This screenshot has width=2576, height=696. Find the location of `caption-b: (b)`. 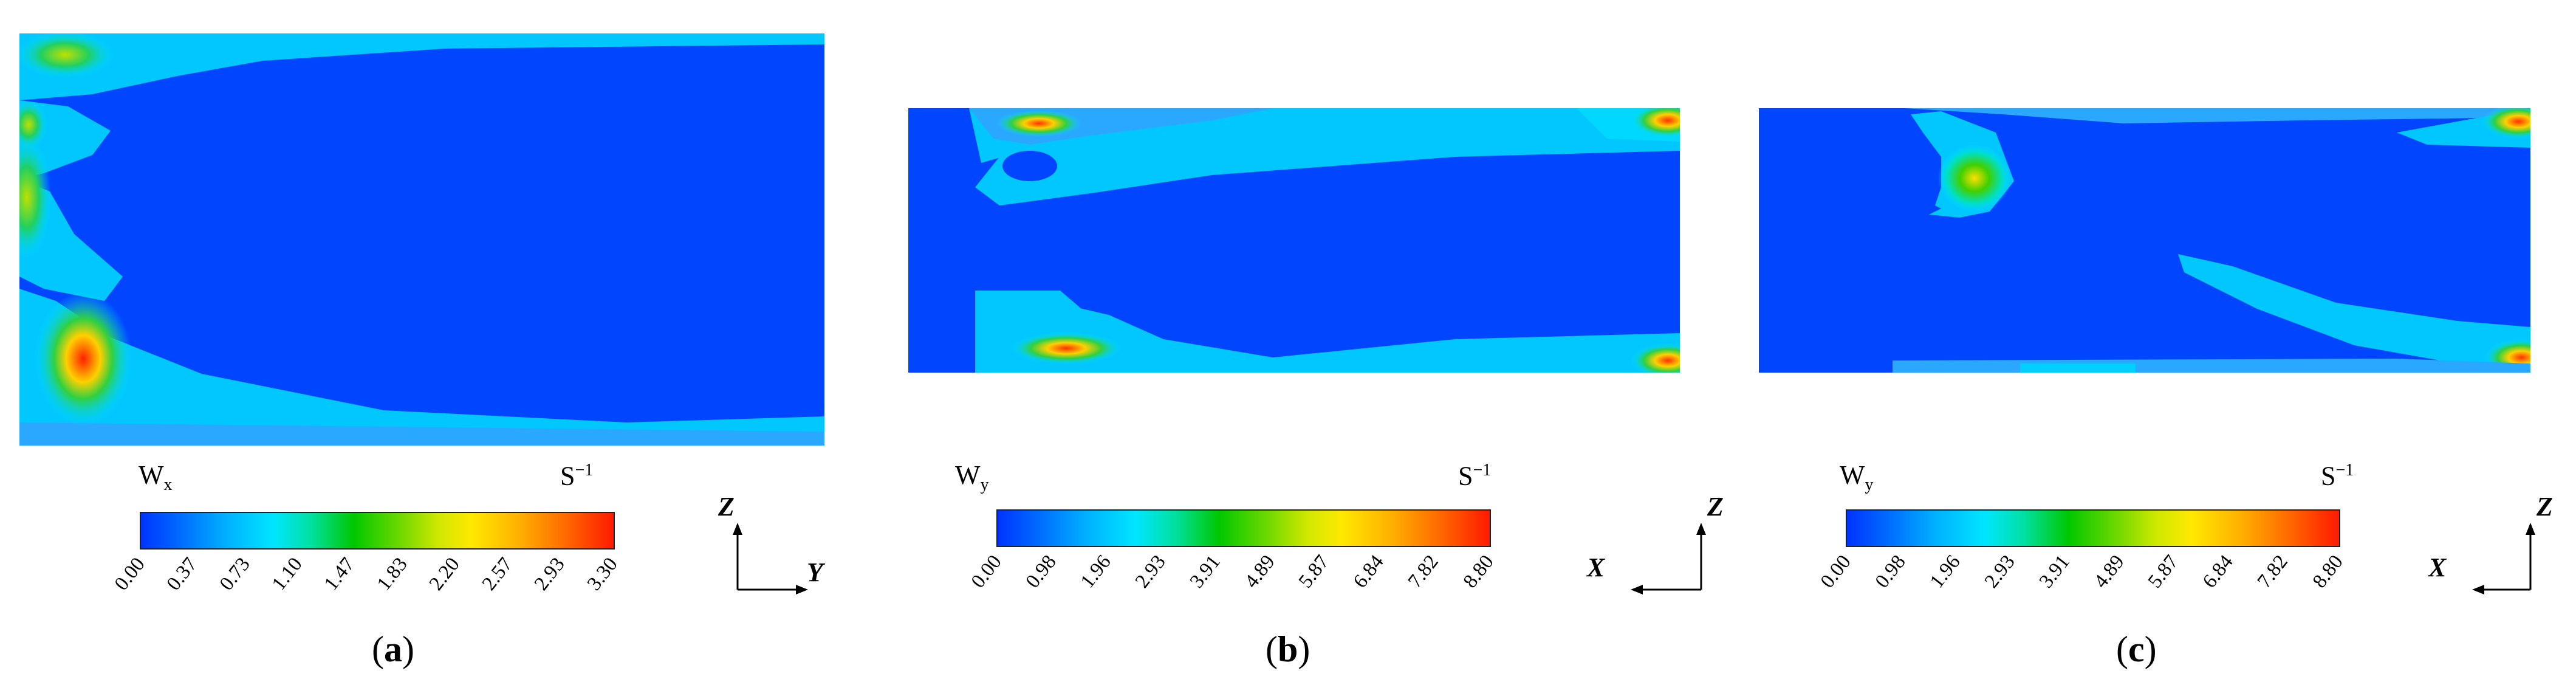

caption-b: (b) is located at coordinates (1288, 649).